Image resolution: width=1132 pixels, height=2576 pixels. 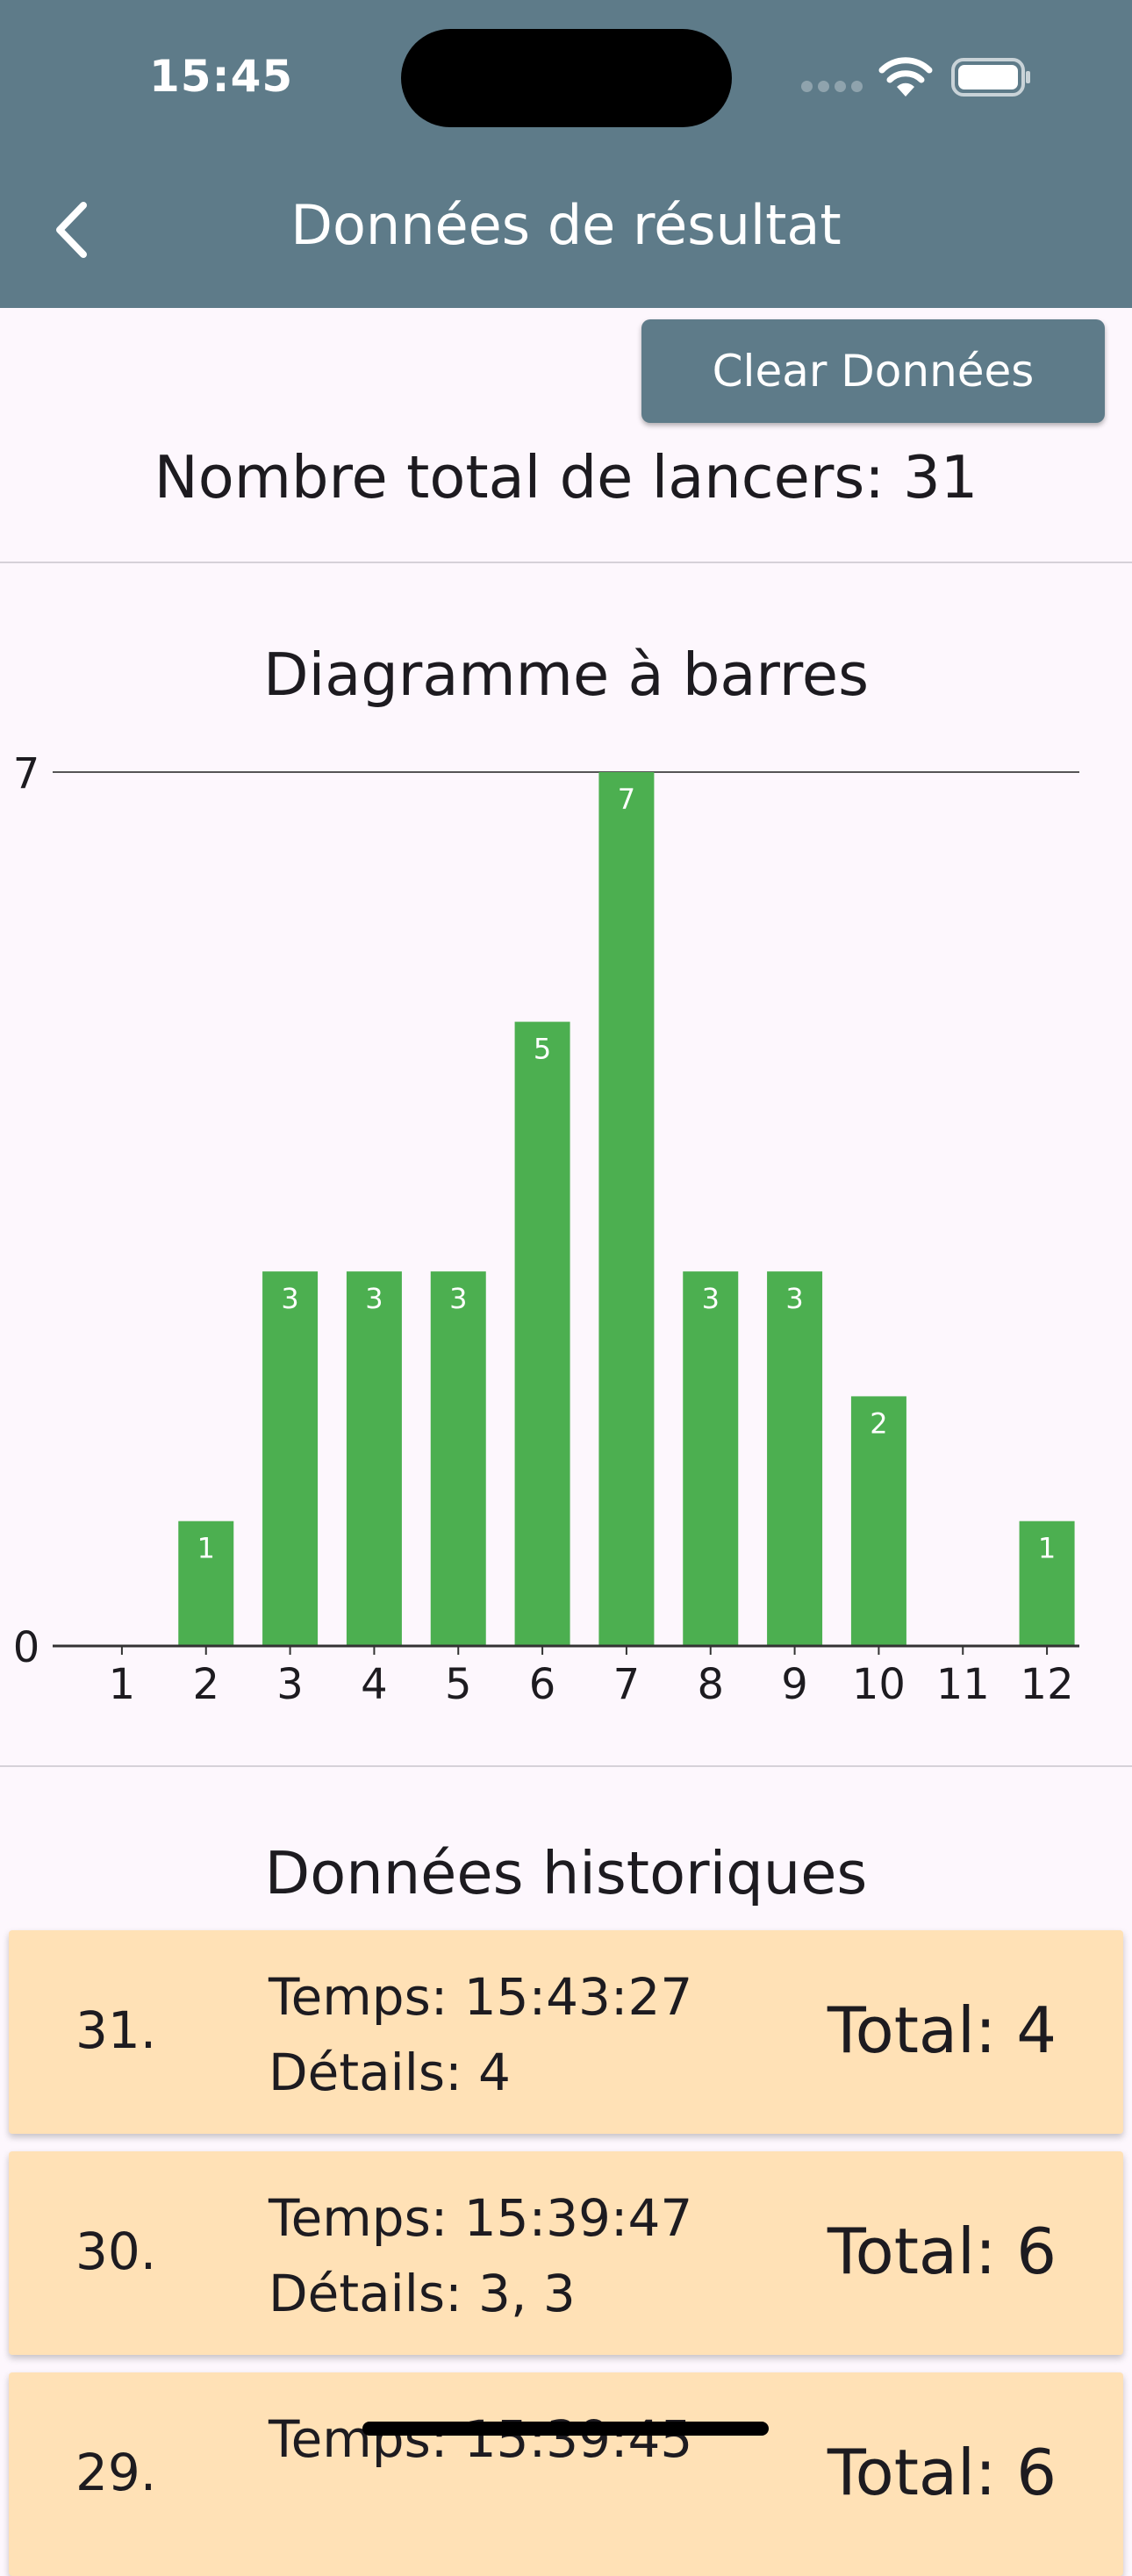 What do you see at coordinates (221, 76) in the screenshot?
I see `status-bar-time: 15:45` at bounding box center [221, 76].